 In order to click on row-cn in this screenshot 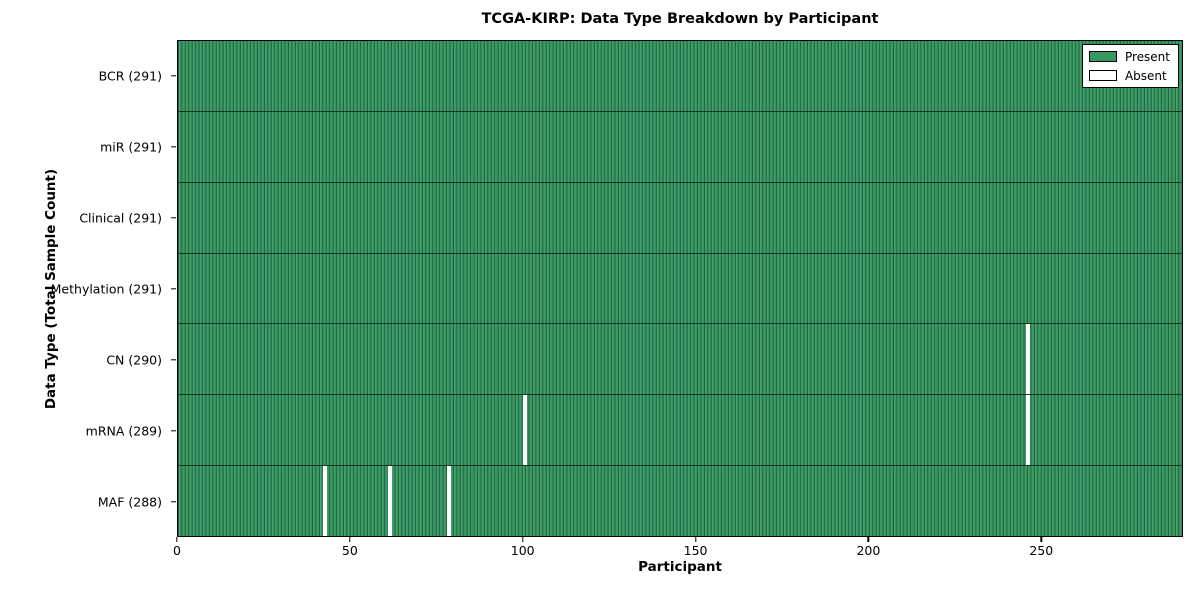, I will do `click(680, 360)`.